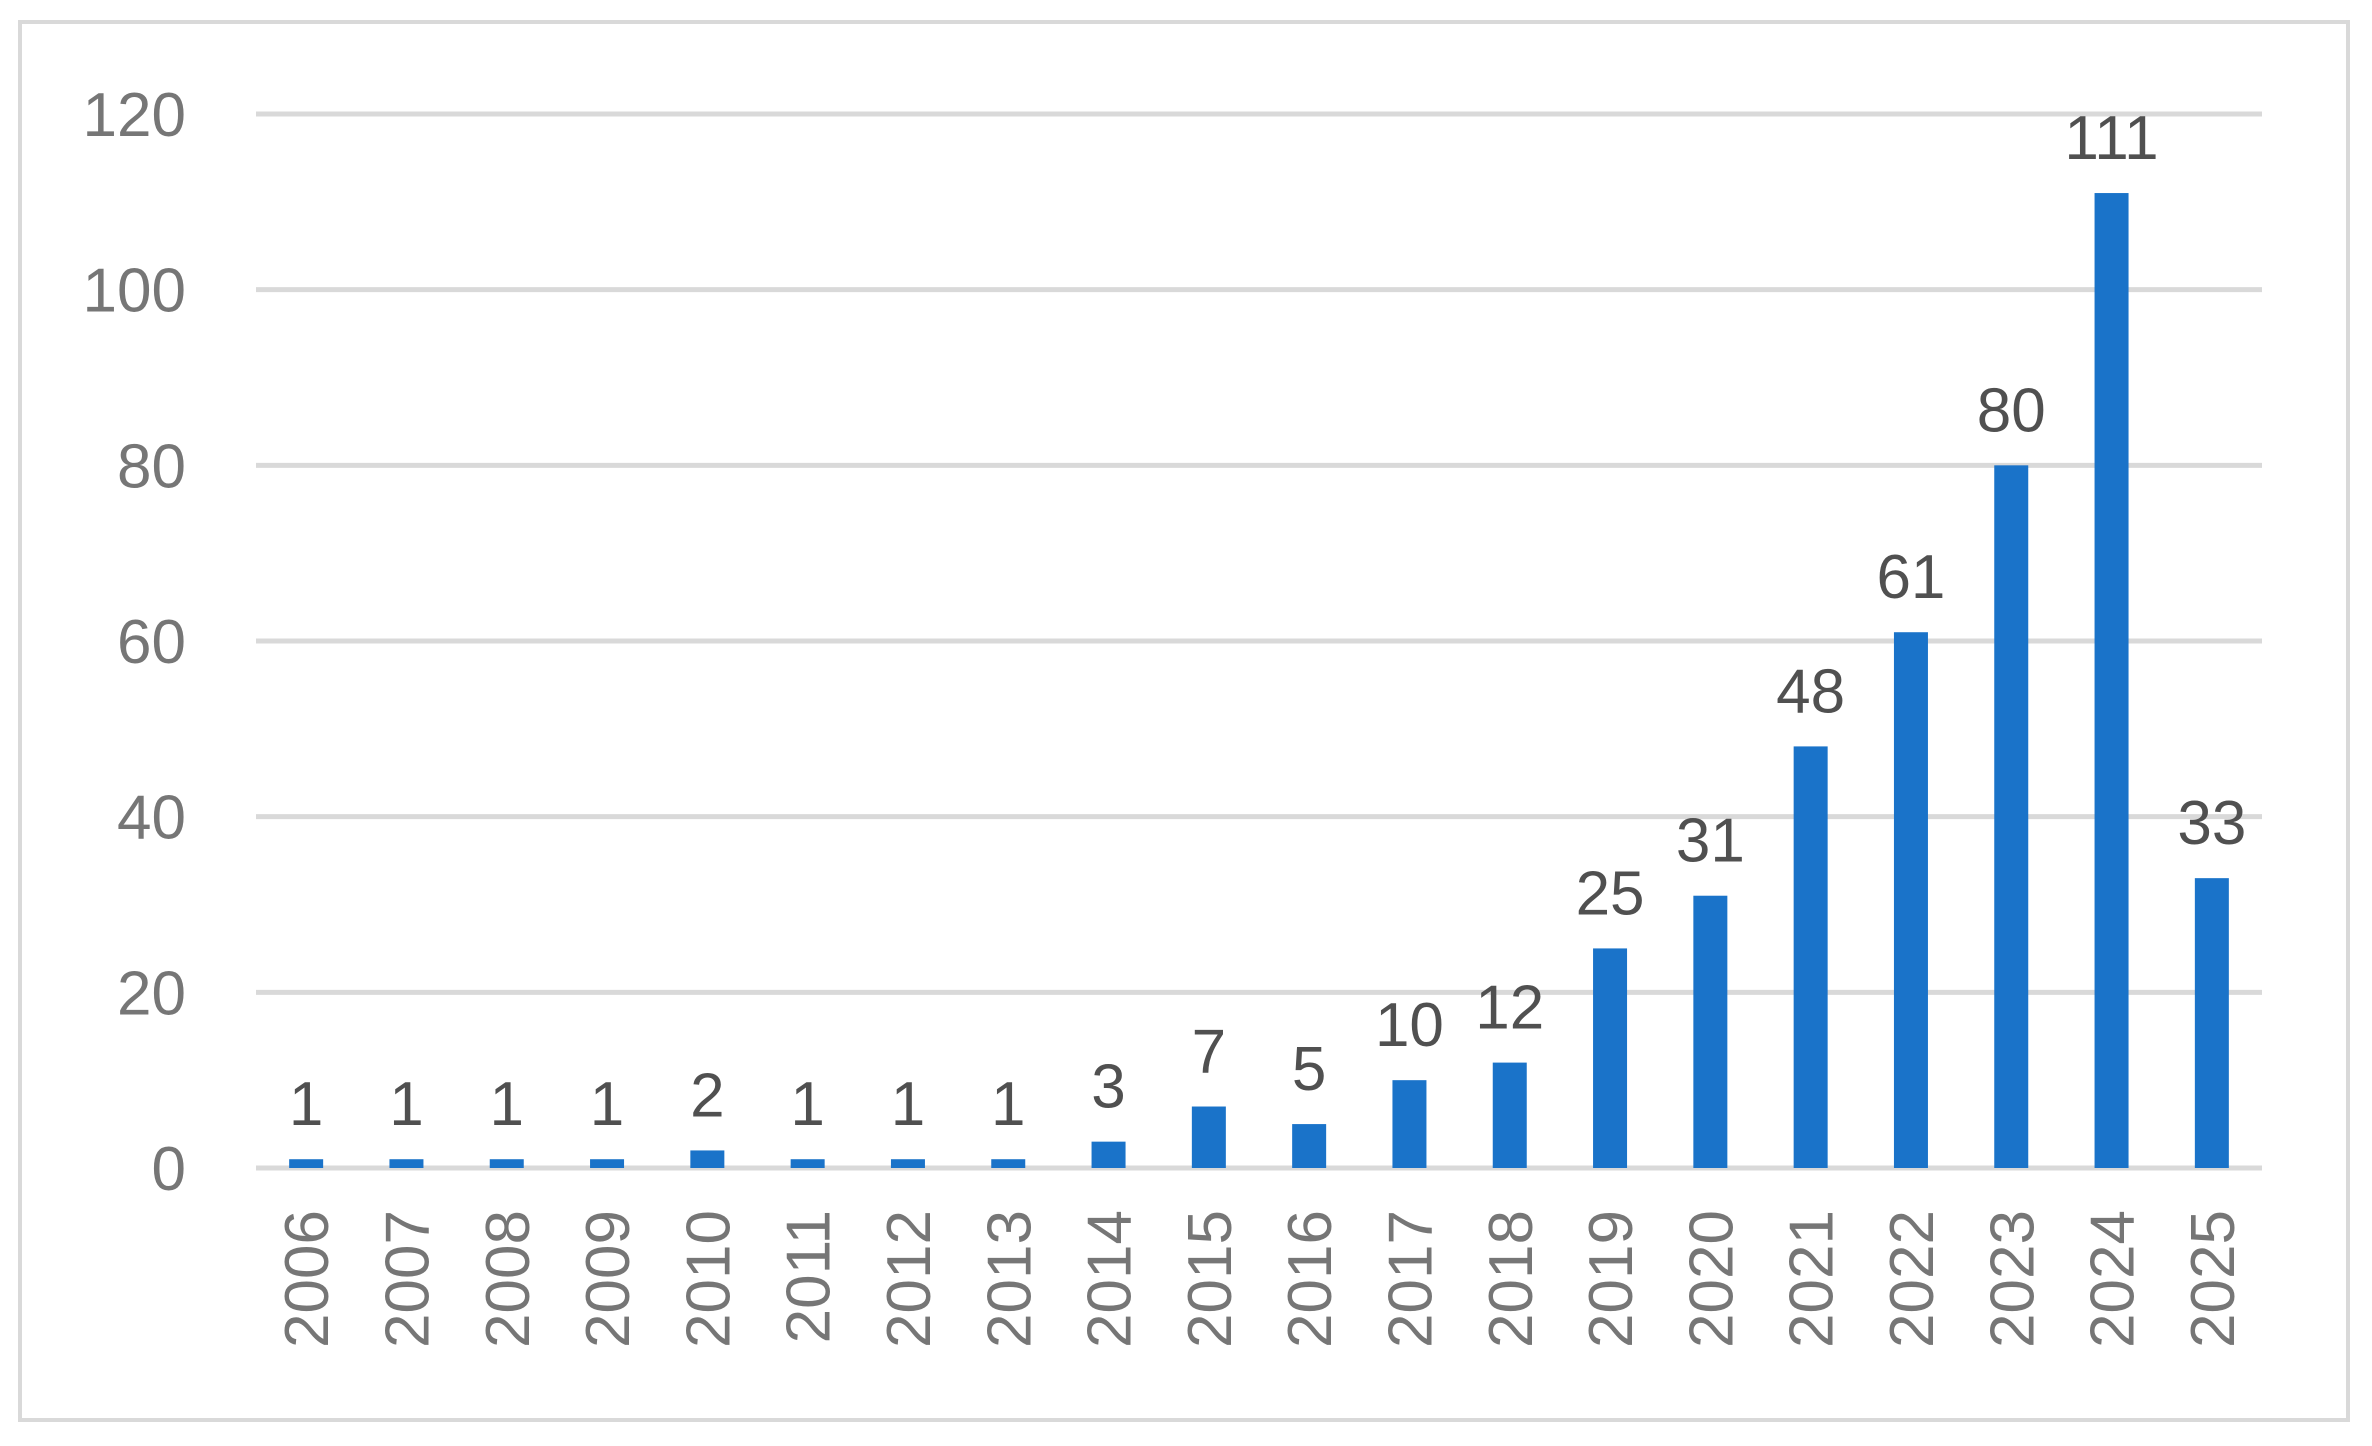 The width and height of the screenshot is (2372, 1446). Describe the element at coordinates (1009, 1279) in the screenshot. I see `x-tick-label: 2013` at that location.